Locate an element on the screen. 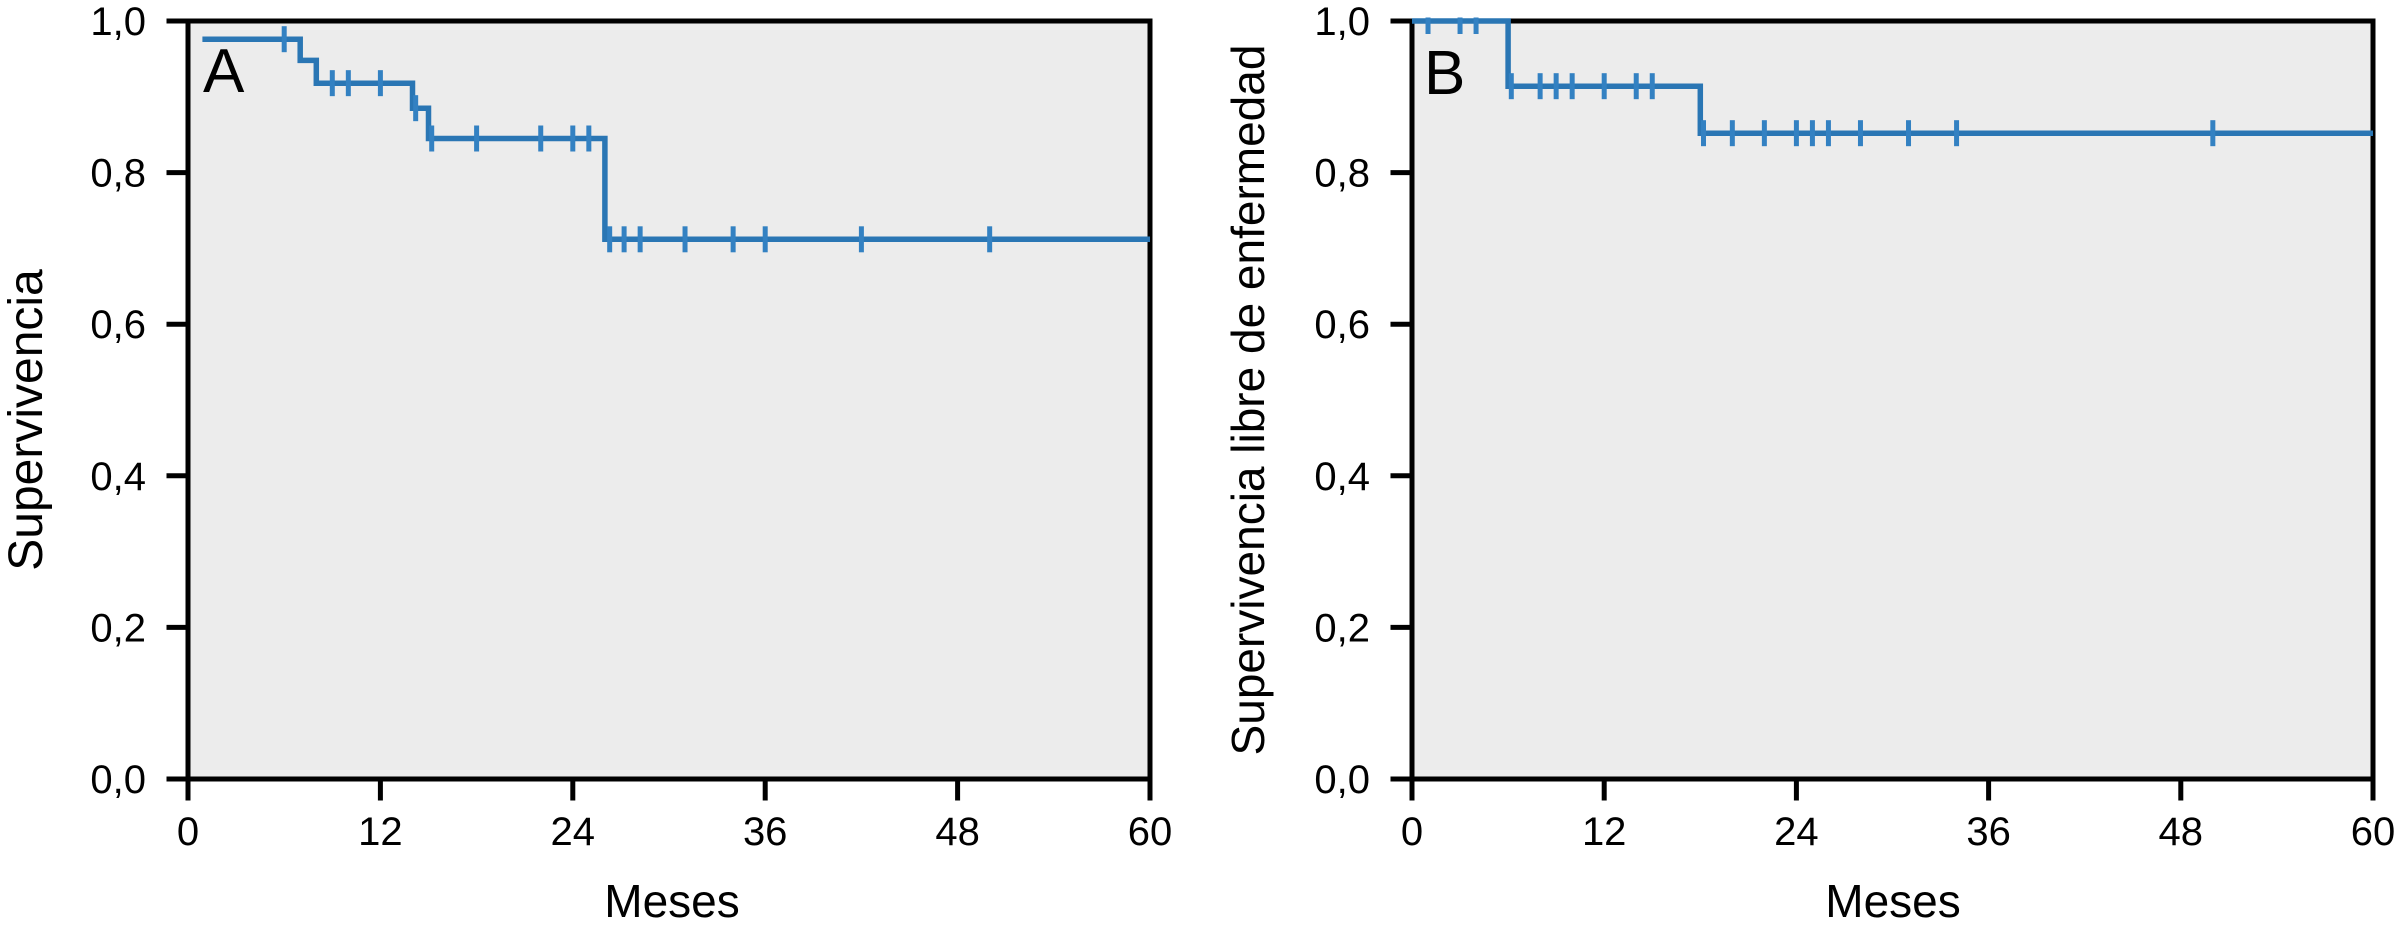 The image size is (2397, 948). panel-a-letter: A is located at coordinates (224, 71).